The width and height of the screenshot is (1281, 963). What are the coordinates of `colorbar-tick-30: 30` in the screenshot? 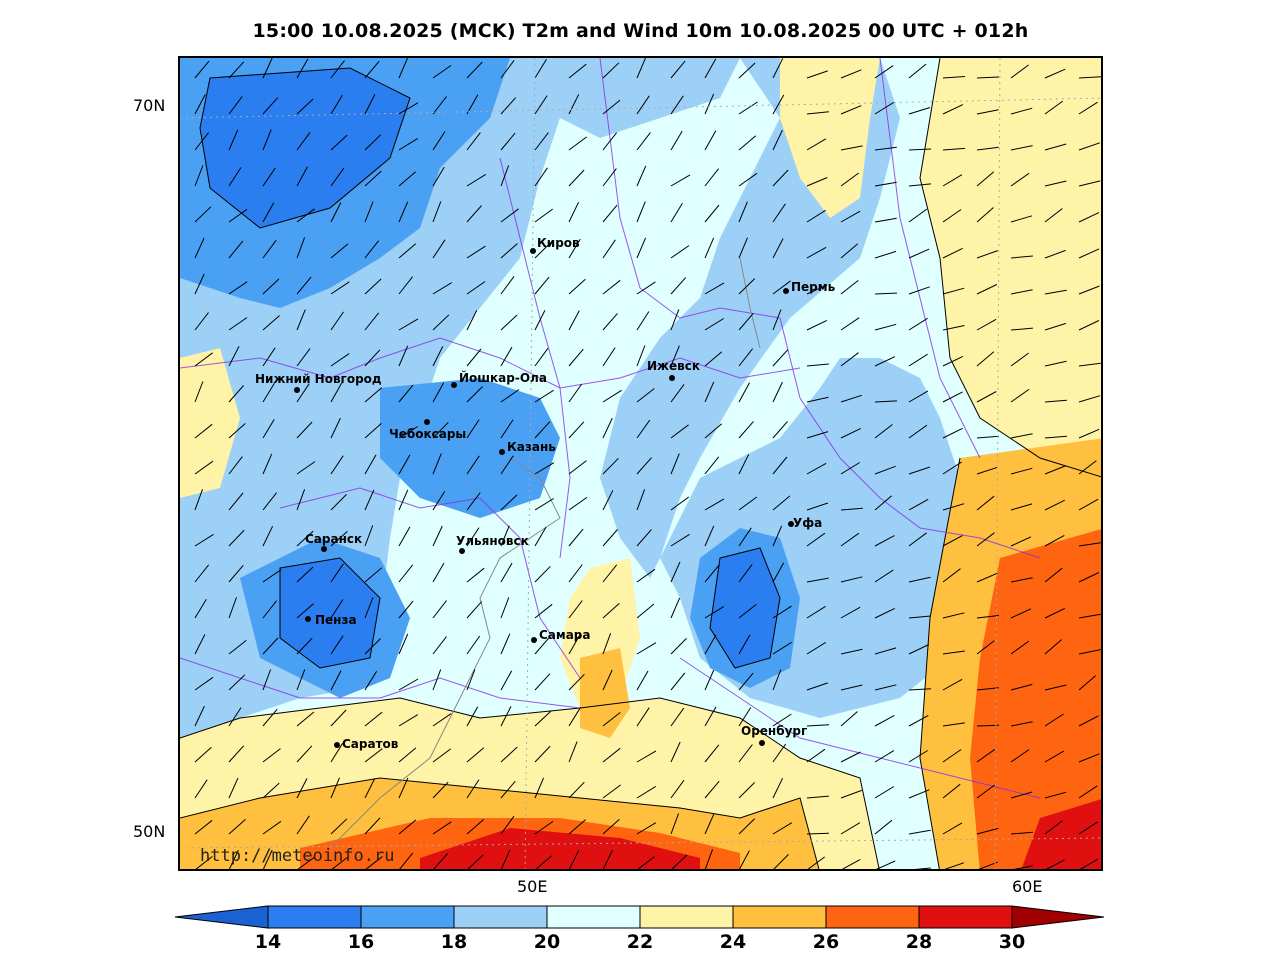 It's located at (1012, 942).